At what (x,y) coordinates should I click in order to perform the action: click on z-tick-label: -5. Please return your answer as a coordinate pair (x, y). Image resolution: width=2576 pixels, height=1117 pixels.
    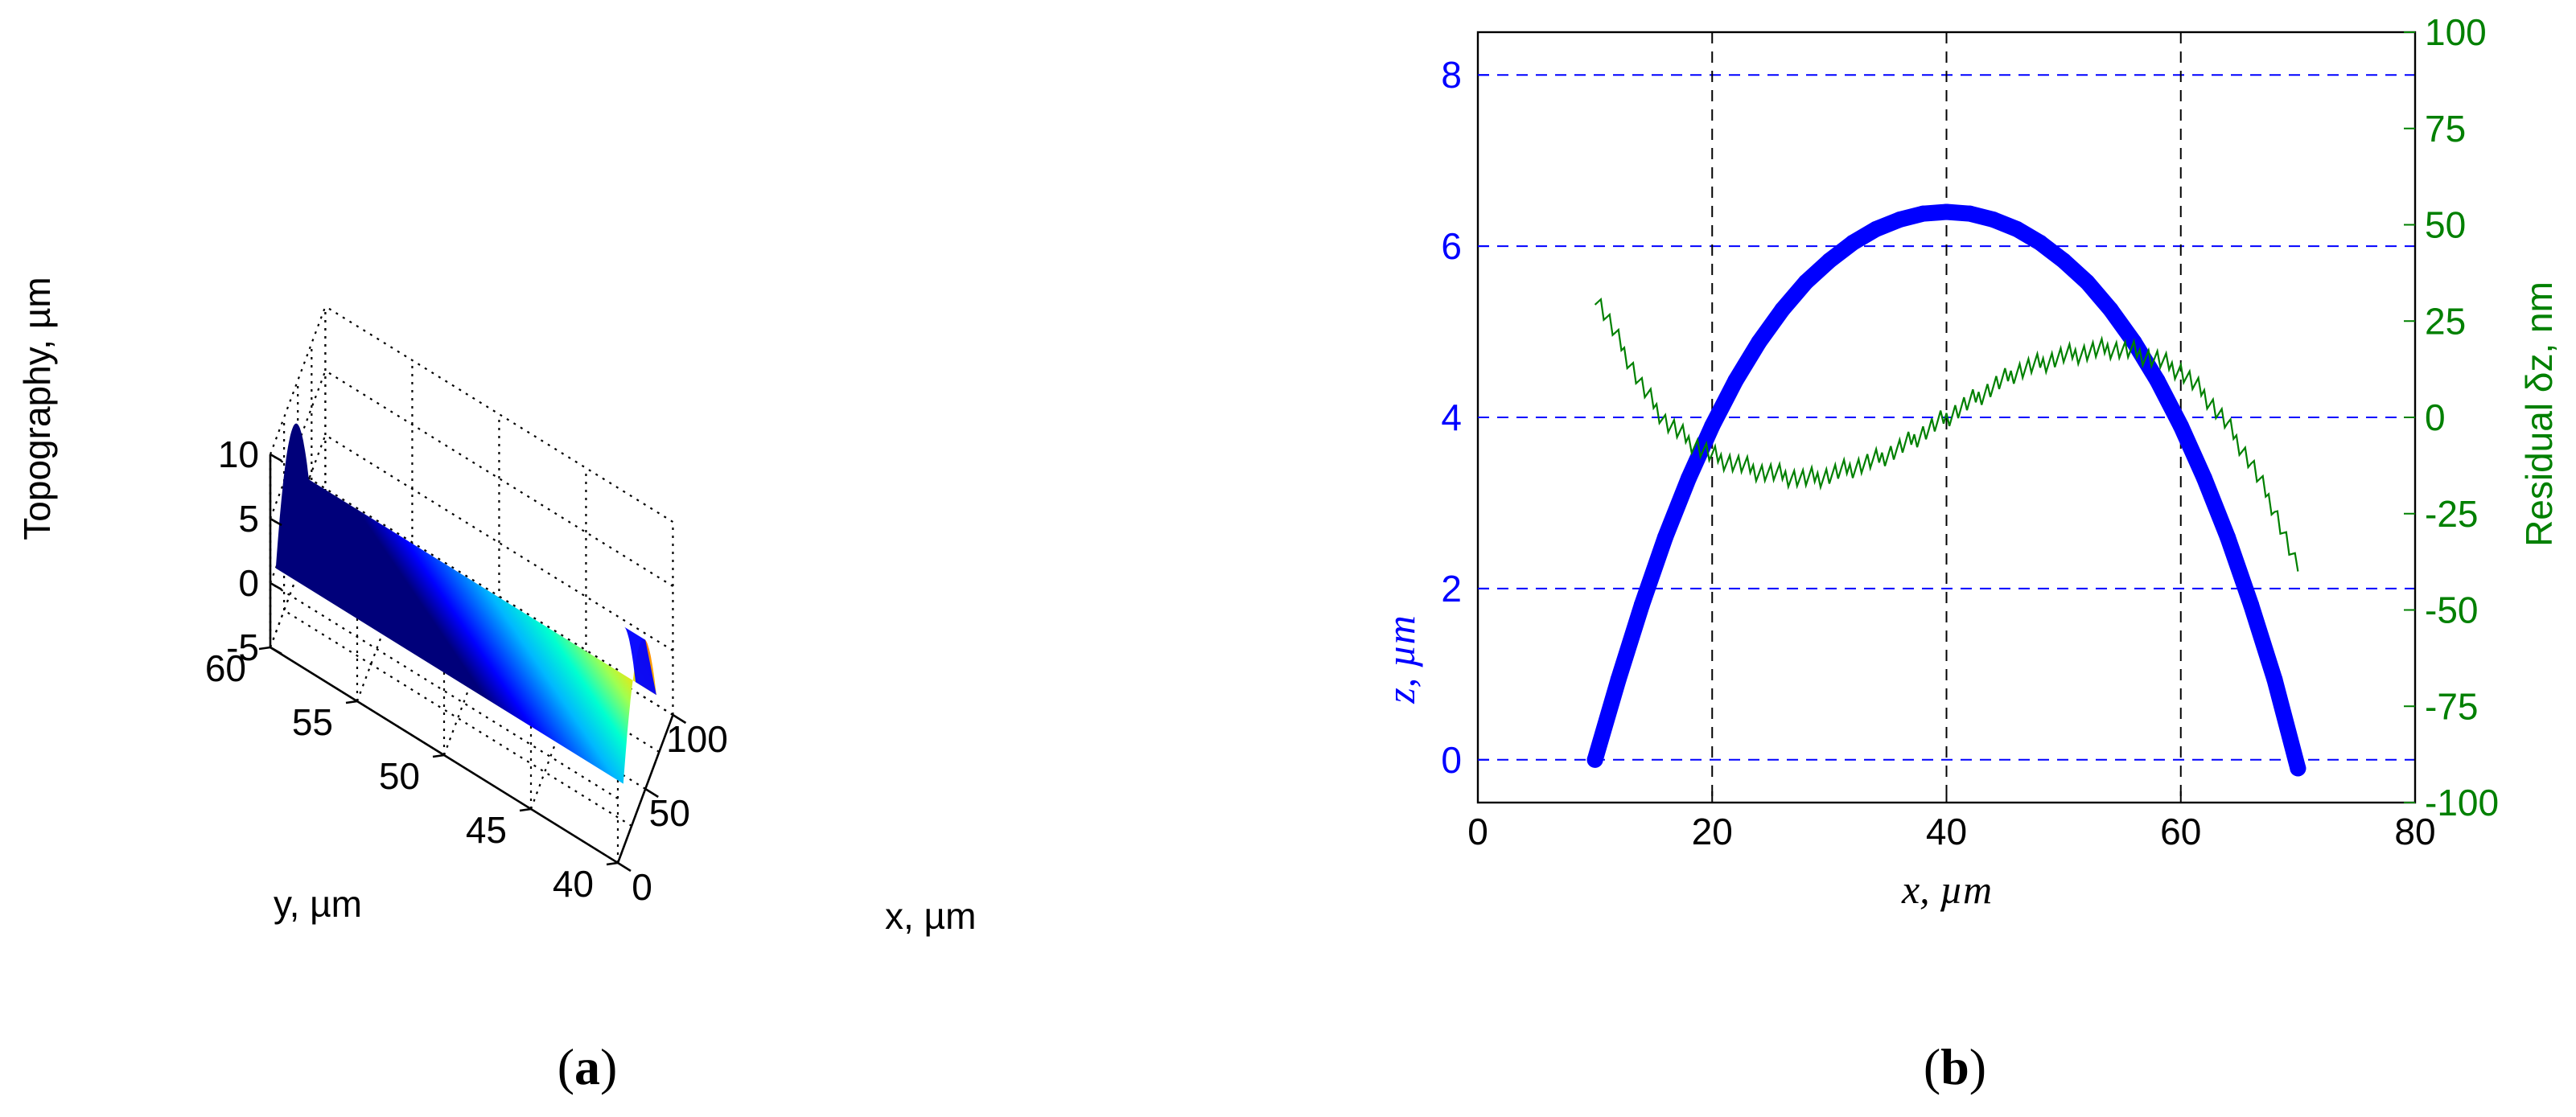
    Looking at the image, I should click on (242, 647).